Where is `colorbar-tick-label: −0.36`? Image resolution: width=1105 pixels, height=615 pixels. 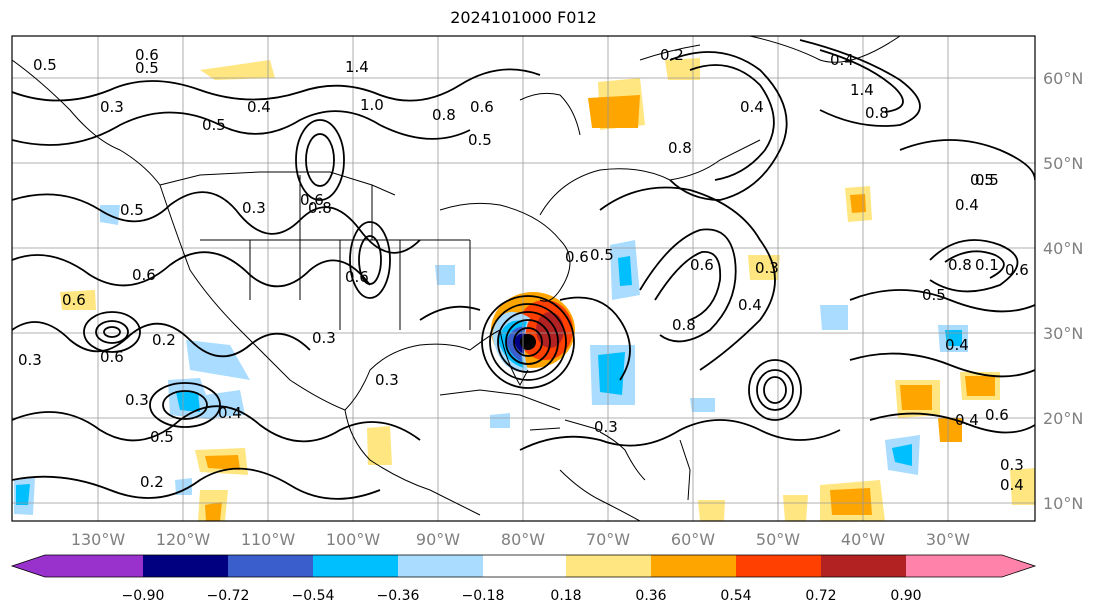
colorbar-tick-label: −0.36 is located at coordinates (398, 596).